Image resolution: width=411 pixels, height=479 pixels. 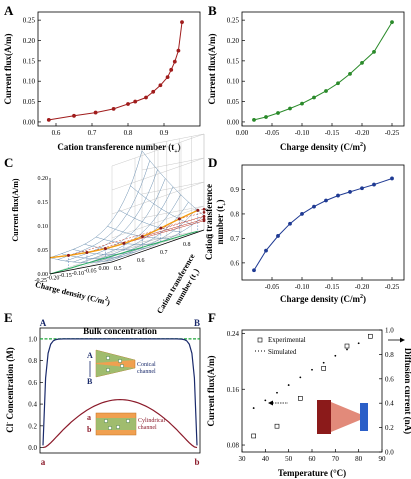 I want to click on y2-tick-label: 0.8, so click(x=389, y=355).